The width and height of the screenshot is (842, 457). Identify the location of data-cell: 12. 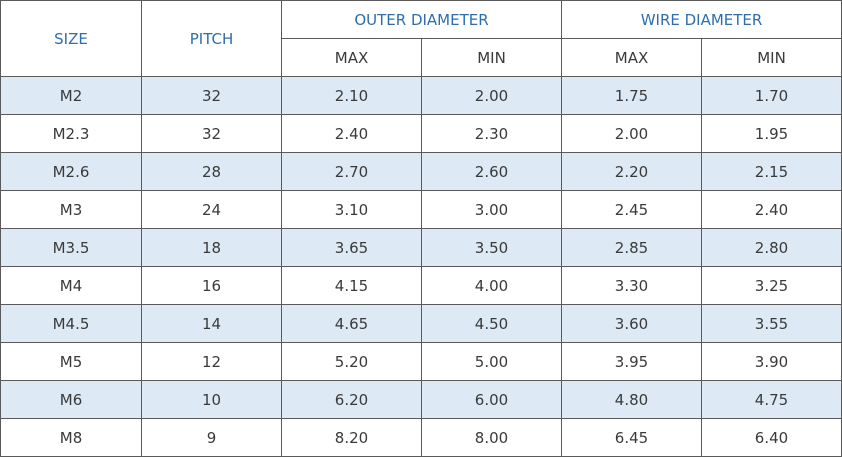
(211, 361).